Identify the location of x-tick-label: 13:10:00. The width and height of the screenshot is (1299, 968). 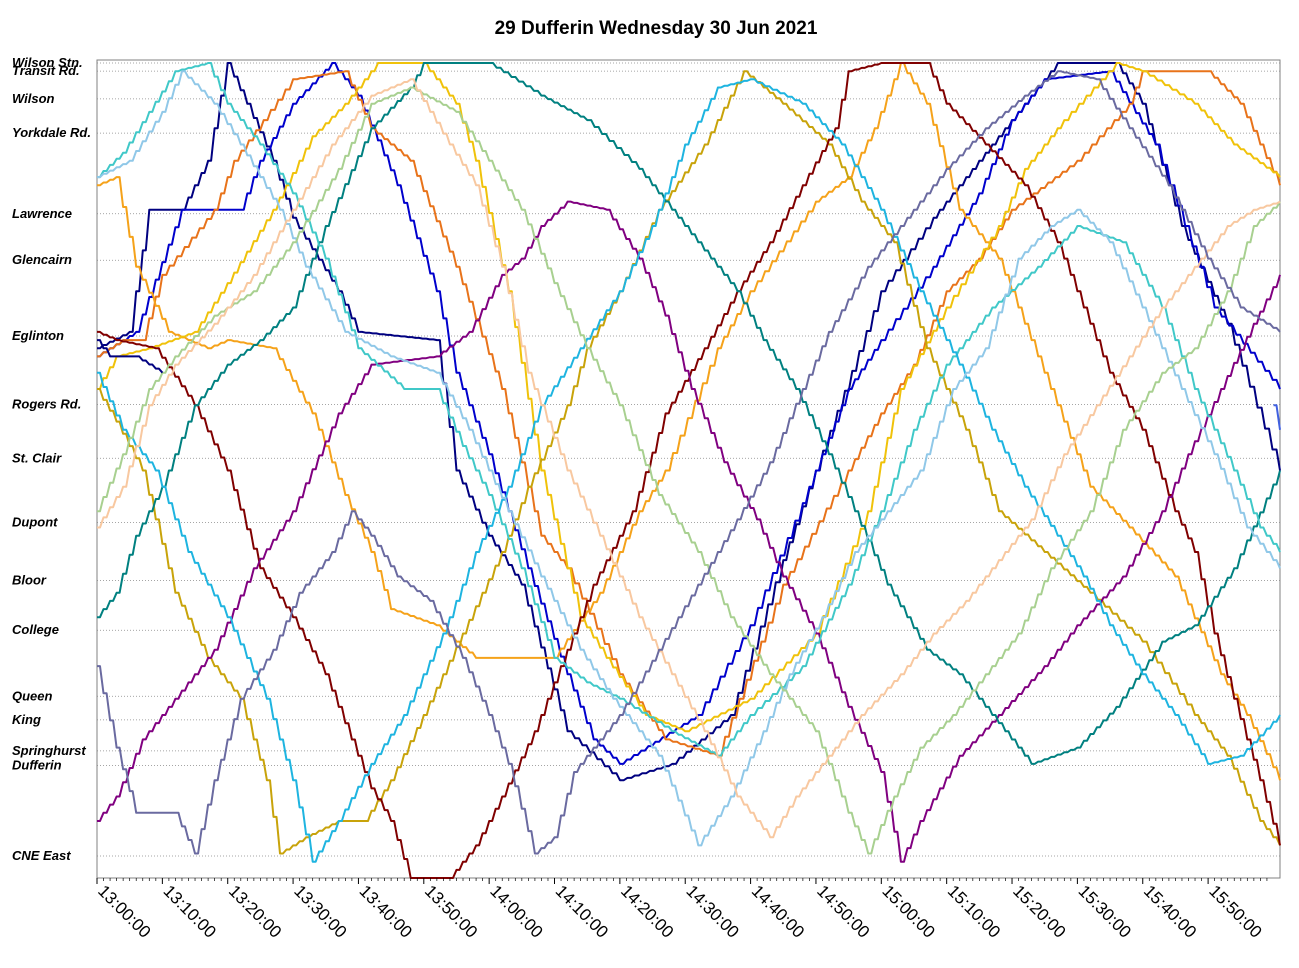
(190, 911).